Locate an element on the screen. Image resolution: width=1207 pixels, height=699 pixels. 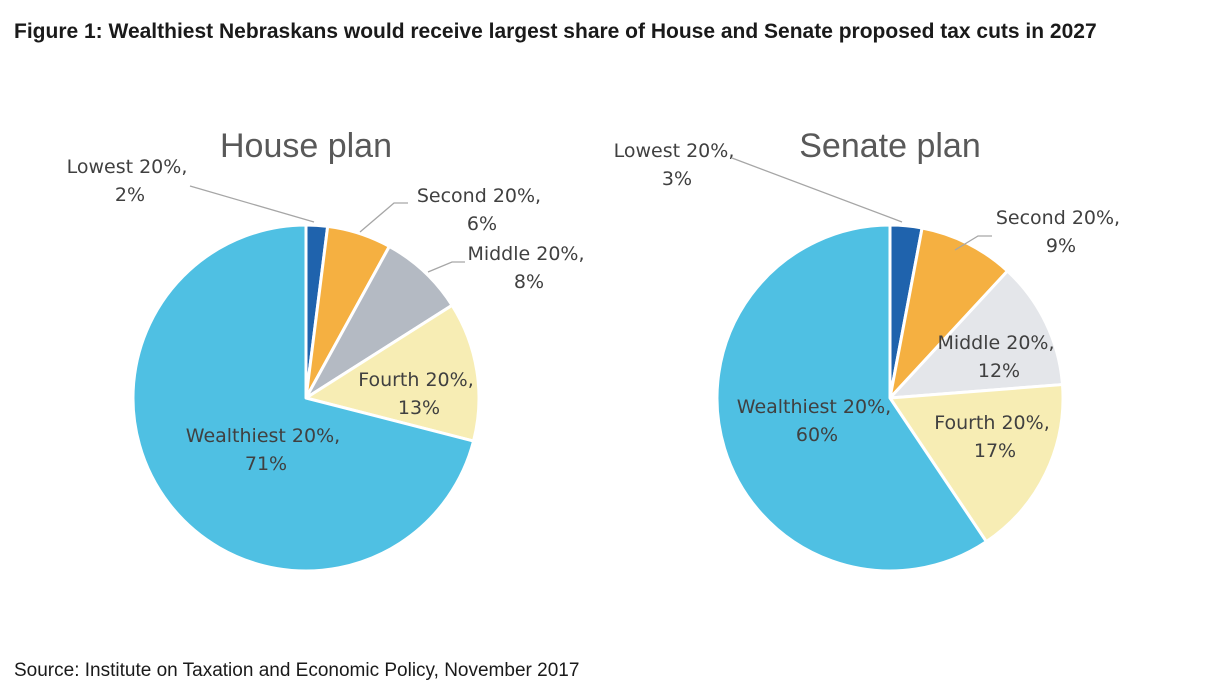
senate-wealthiest-value: 60% is located at coordinates (817, 435).